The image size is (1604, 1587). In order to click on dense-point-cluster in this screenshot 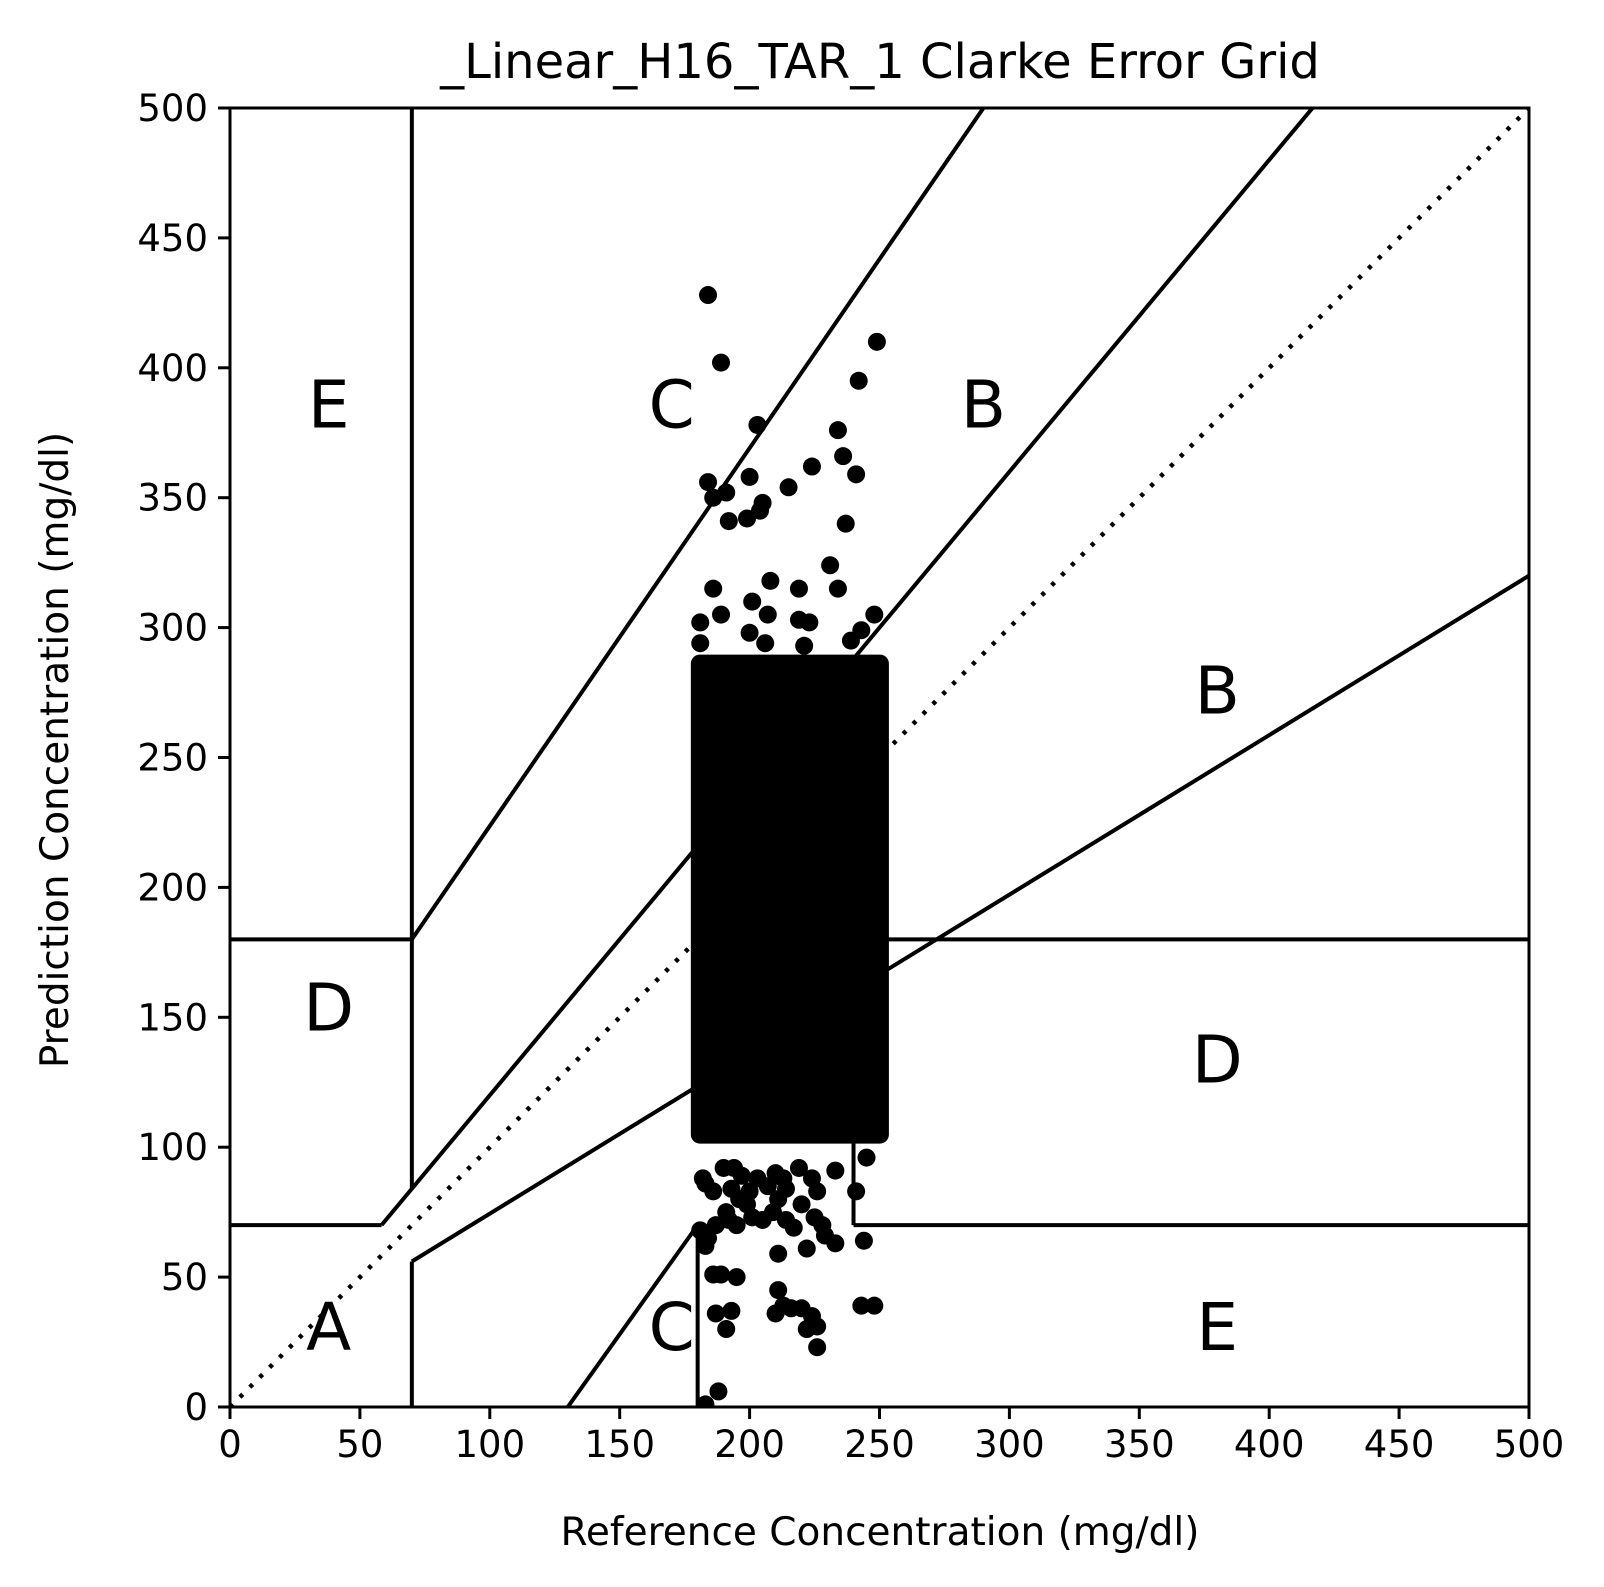, I will do `click(789, 899)`.